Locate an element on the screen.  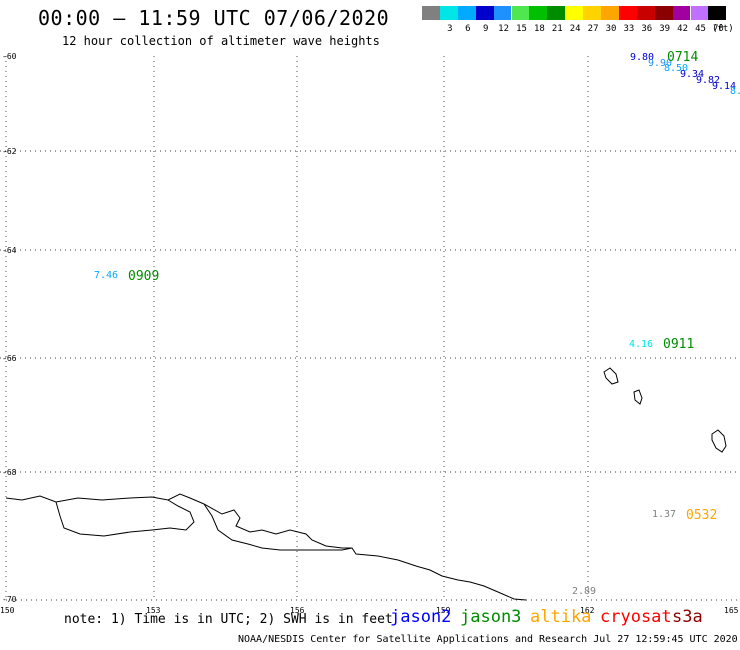
satellite-name: s3a is located at coordinates (687, 617).